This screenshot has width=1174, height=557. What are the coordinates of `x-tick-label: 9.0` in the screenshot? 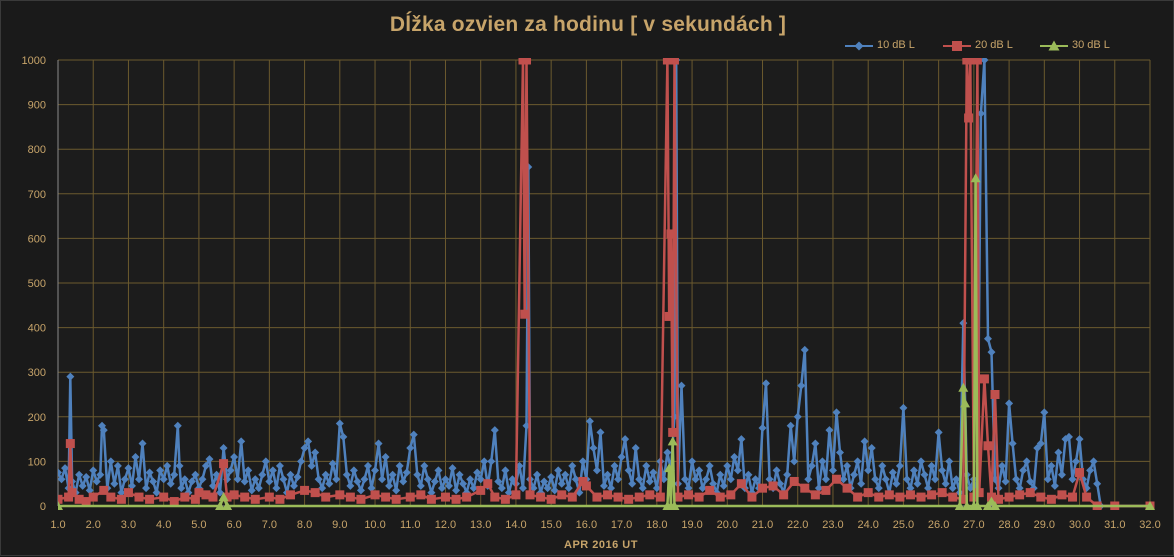 It's located at (339, 525).